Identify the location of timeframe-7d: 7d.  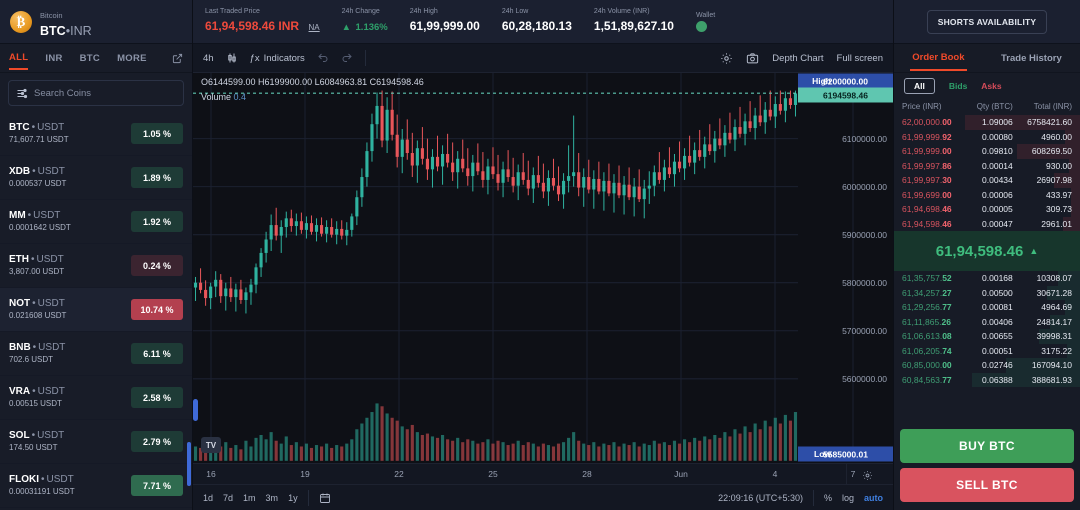
(228, 497).